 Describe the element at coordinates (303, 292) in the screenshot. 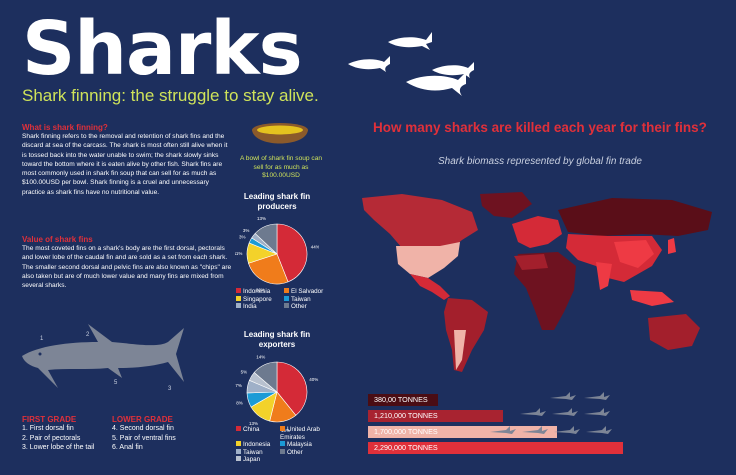

I see `legend-item: El Salvador` at that location.